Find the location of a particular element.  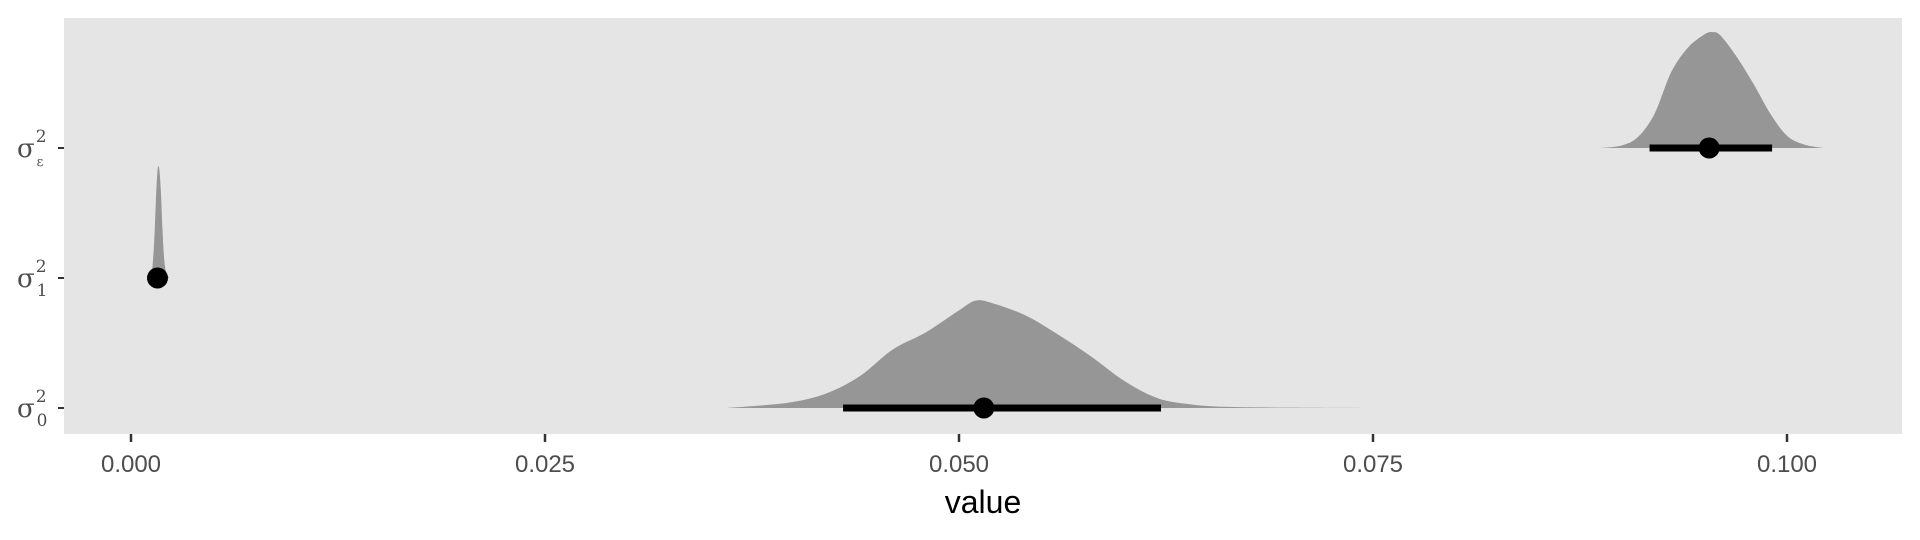

y-tick-label-1: σ2 1 is located at coordinates (32, 279).